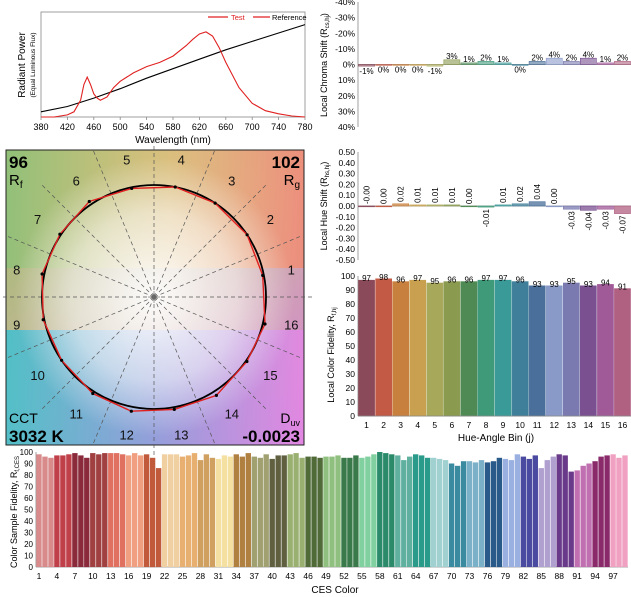  Describe the element at coordinates (28, 533) in the screenshot. I see `ces-y-tick-label: 30` at that location.